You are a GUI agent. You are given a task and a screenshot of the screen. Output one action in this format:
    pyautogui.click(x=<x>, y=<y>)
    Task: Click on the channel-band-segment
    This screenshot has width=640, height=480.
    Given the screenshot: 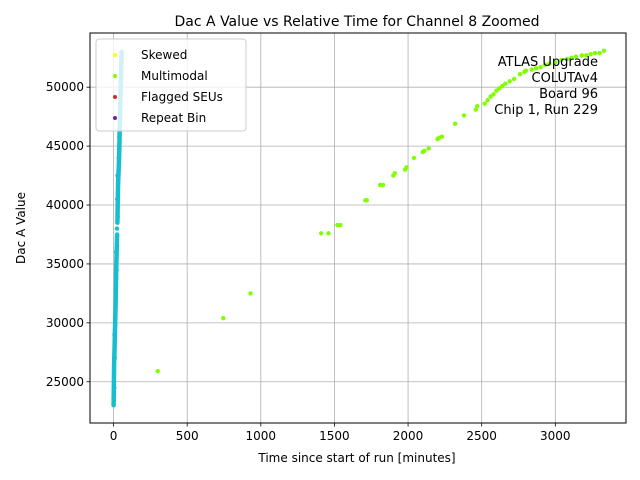 What is the action you would take?
    pyautogui.click(x=115, y=320)
    